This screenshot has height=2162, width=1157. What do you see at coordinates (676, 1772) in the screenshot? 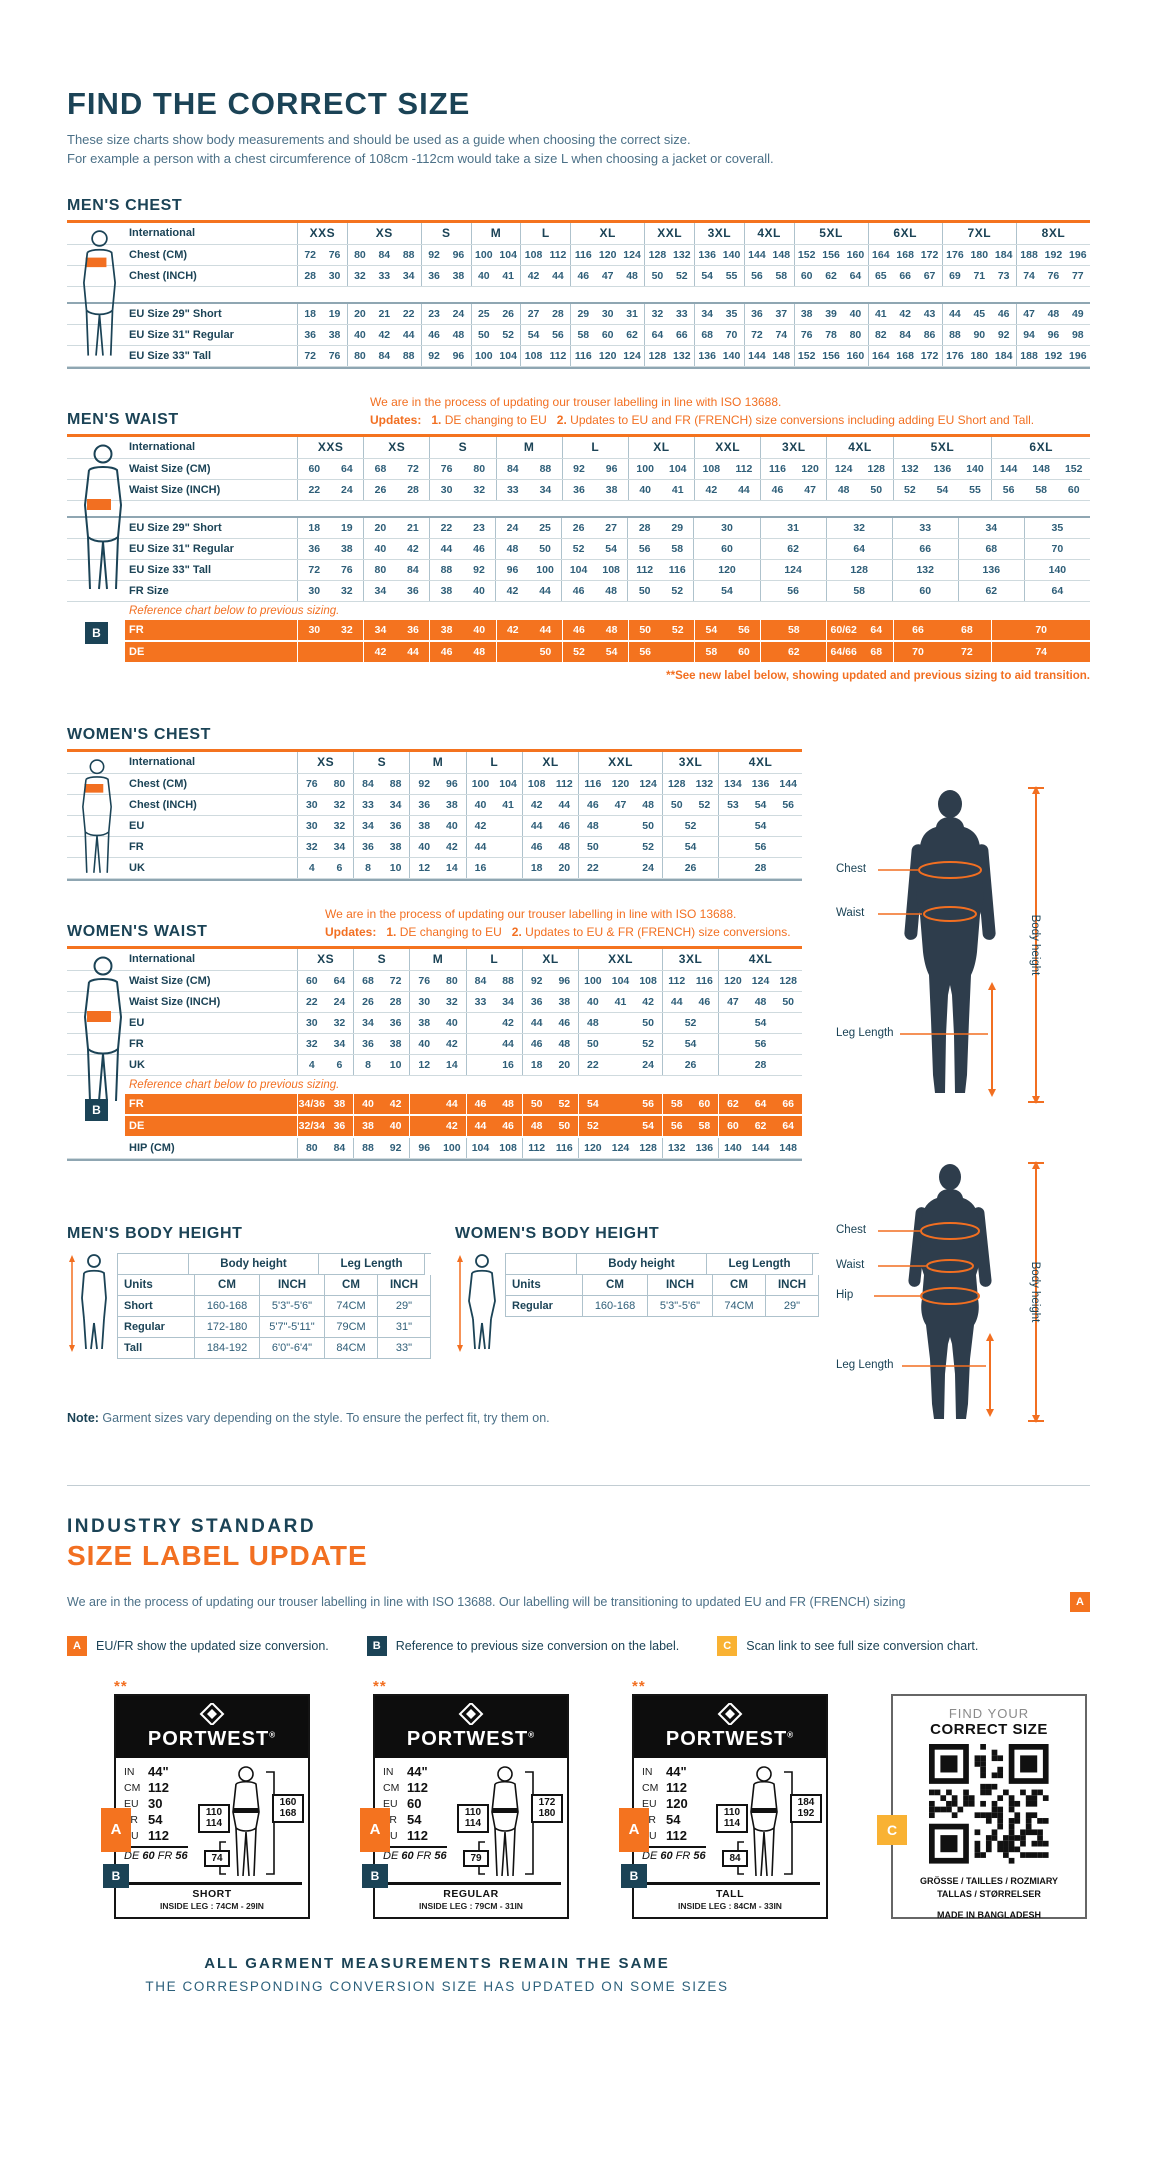
I see `size-value: 44"` at bounding box center [676, 1772].